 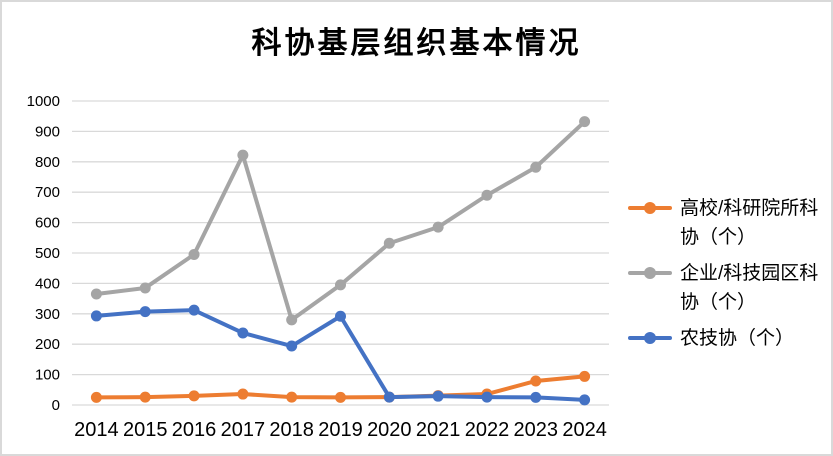 I want to click on y-axis-tick-label: 500, so click(x=47, y=253).